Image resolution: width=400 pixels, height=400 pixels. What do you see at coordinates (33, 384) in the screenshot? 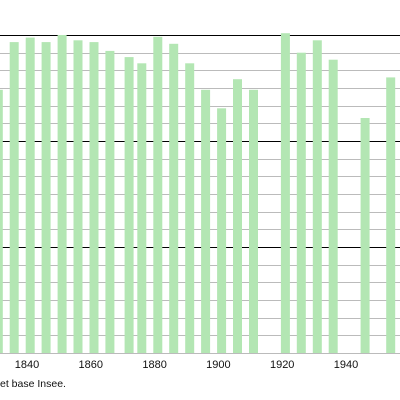
I see `source-note: et base Insee.` at bounding box center [33, 384].